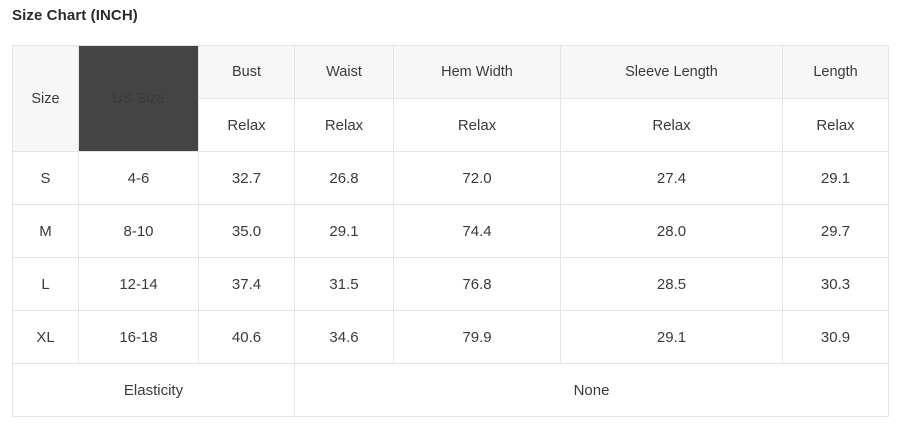  What do you see at coordinates (477, 284) in the screenshot?
I see `cell-hem-width: 76.8` at bounding box center [477, 284].